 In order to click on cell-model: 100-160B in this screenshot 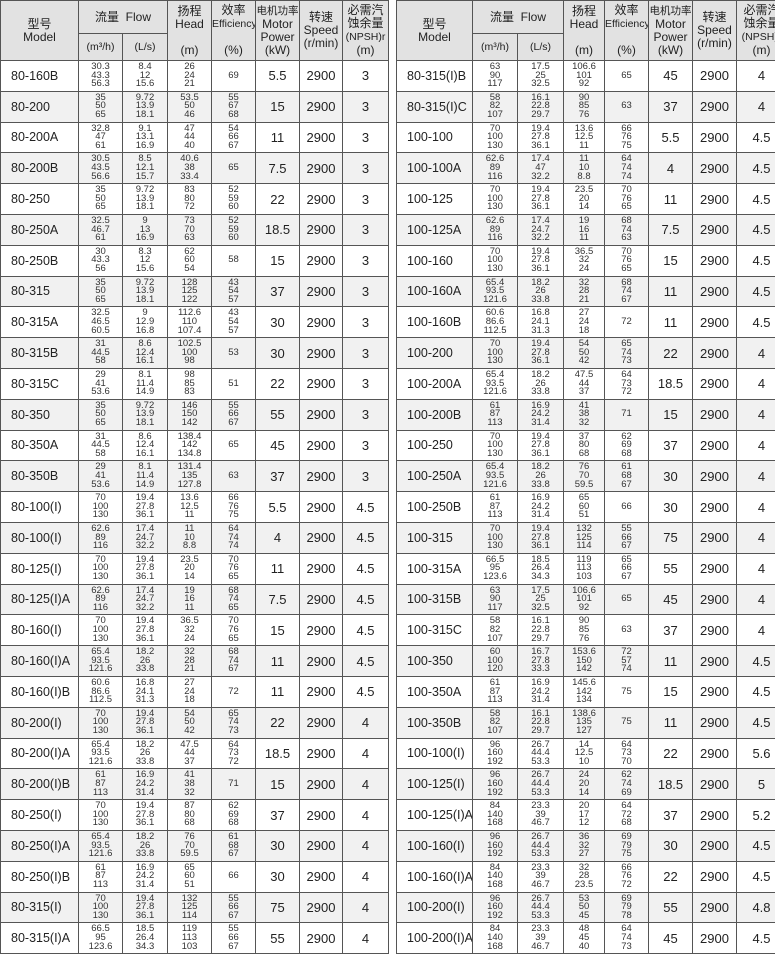, I will do `click(434, 322)`.